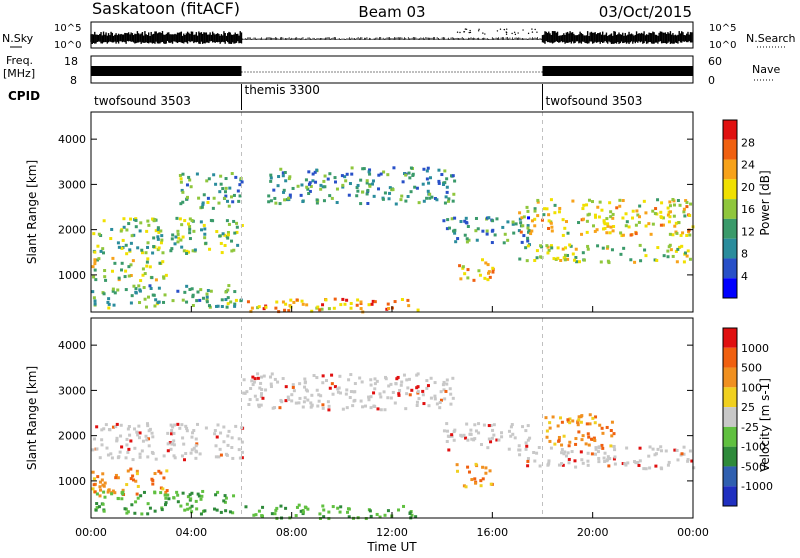  Describe the element at coordinates (457, 32) in the screenshot. I see `nsearch-sample` at that location.